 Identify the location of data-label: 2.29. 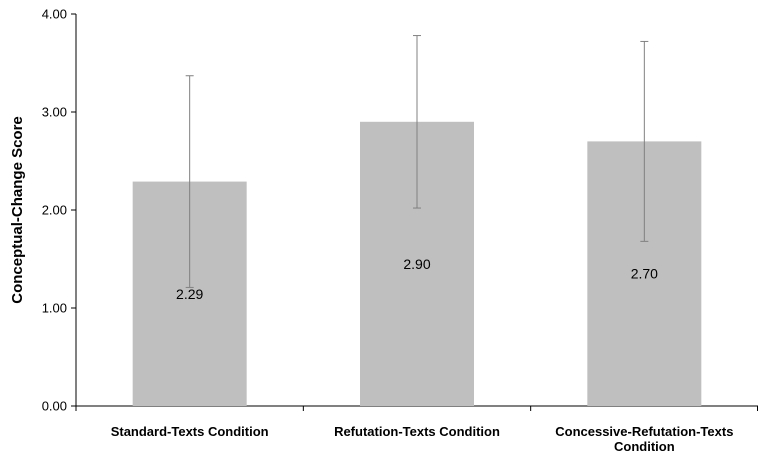
(189, 294).